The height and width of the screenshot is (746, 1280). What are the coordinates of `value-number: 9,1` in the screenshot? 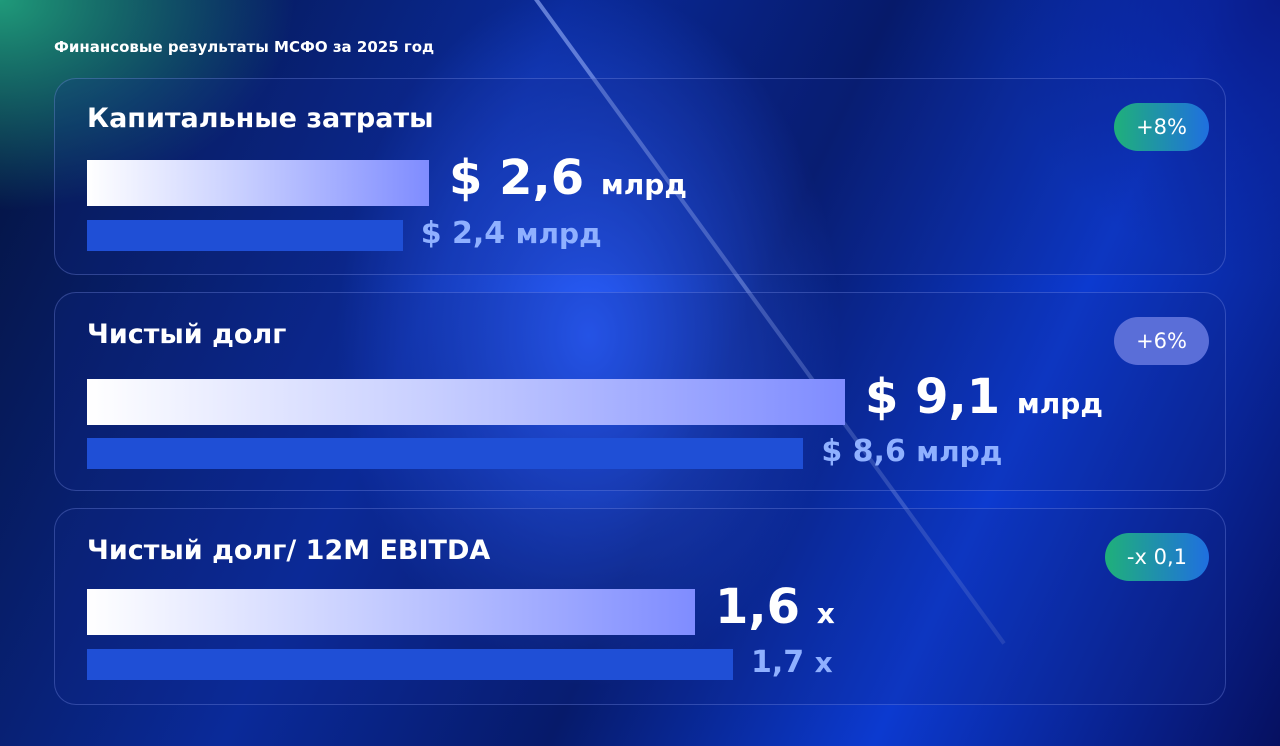 It's located at (958, 397).